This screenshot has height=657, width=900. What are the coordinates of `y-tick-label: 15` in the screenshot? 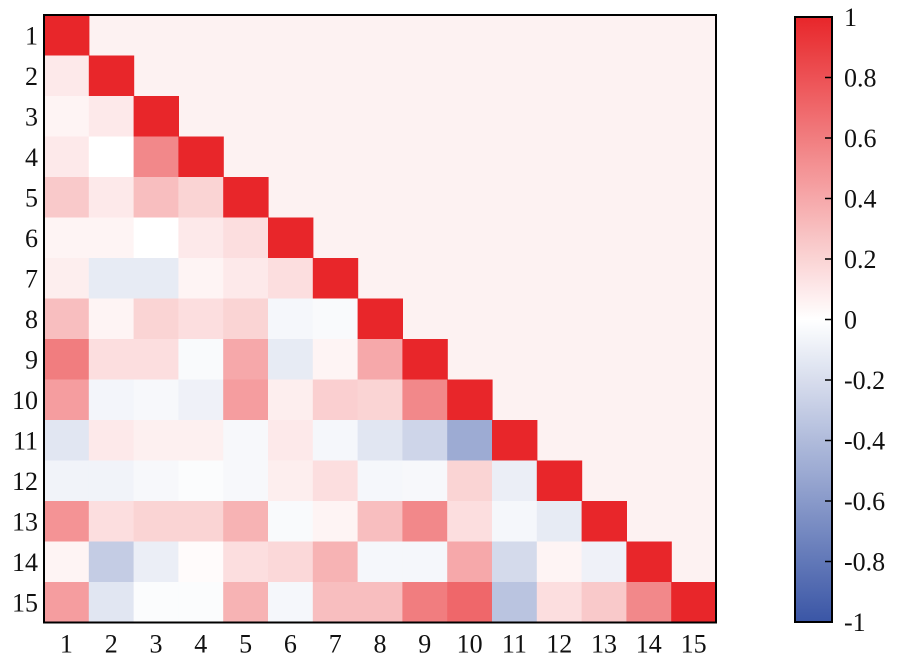 It's located at (25, 602).